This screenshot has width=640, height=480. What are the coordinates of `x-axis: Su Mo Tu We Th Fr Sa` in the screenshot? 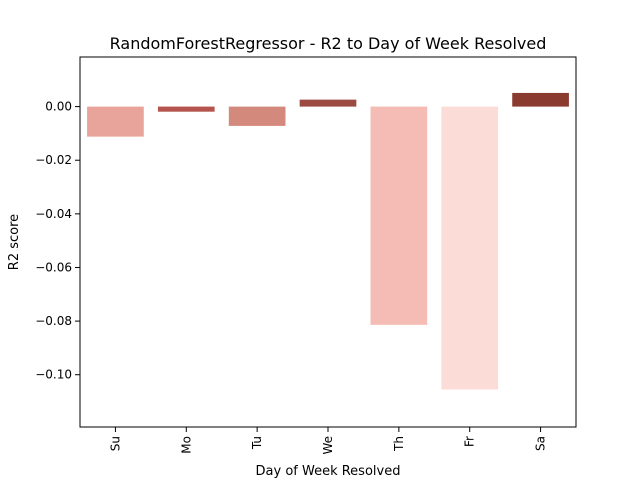 It's located at (328, 441).